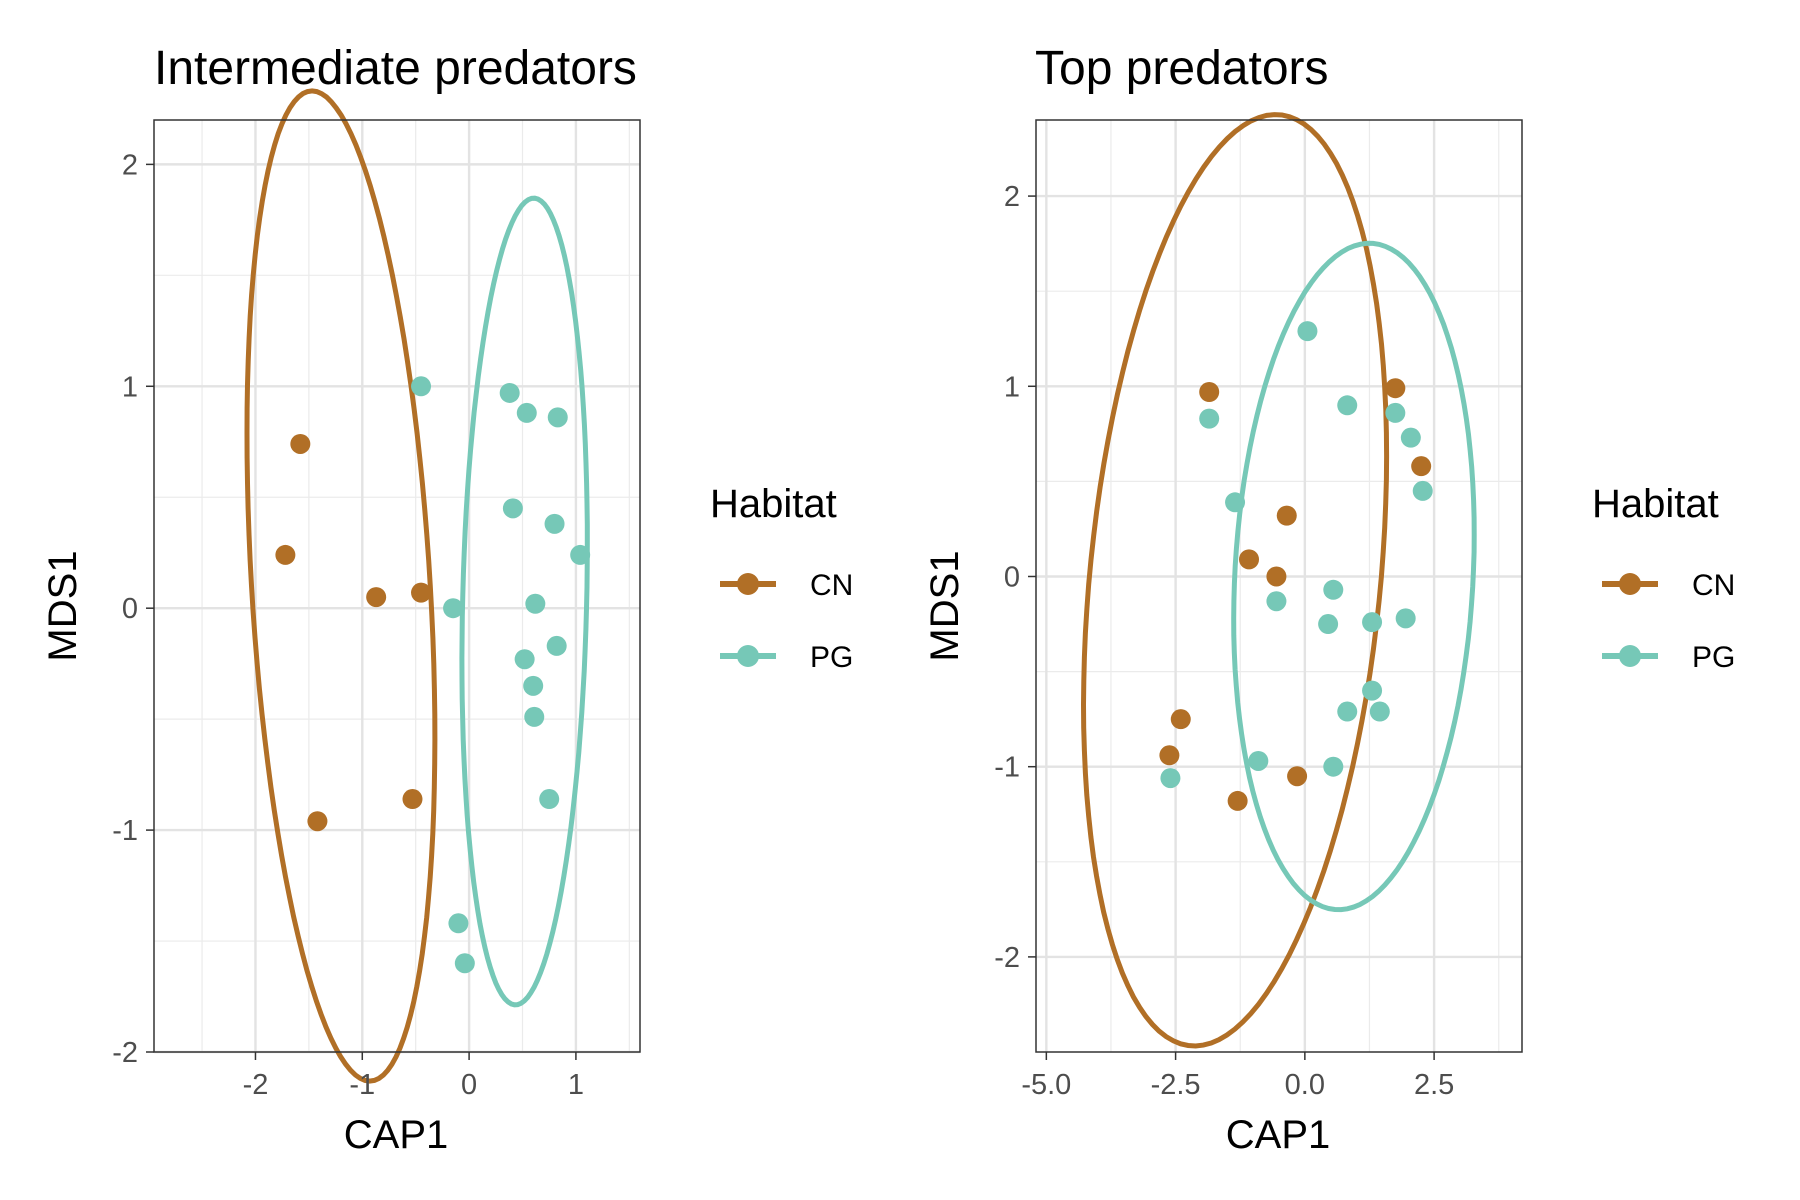  Describe the element at coordinates (1046, 1085) in the screenshot. I see `x-tick-label: -5.0` at that location.